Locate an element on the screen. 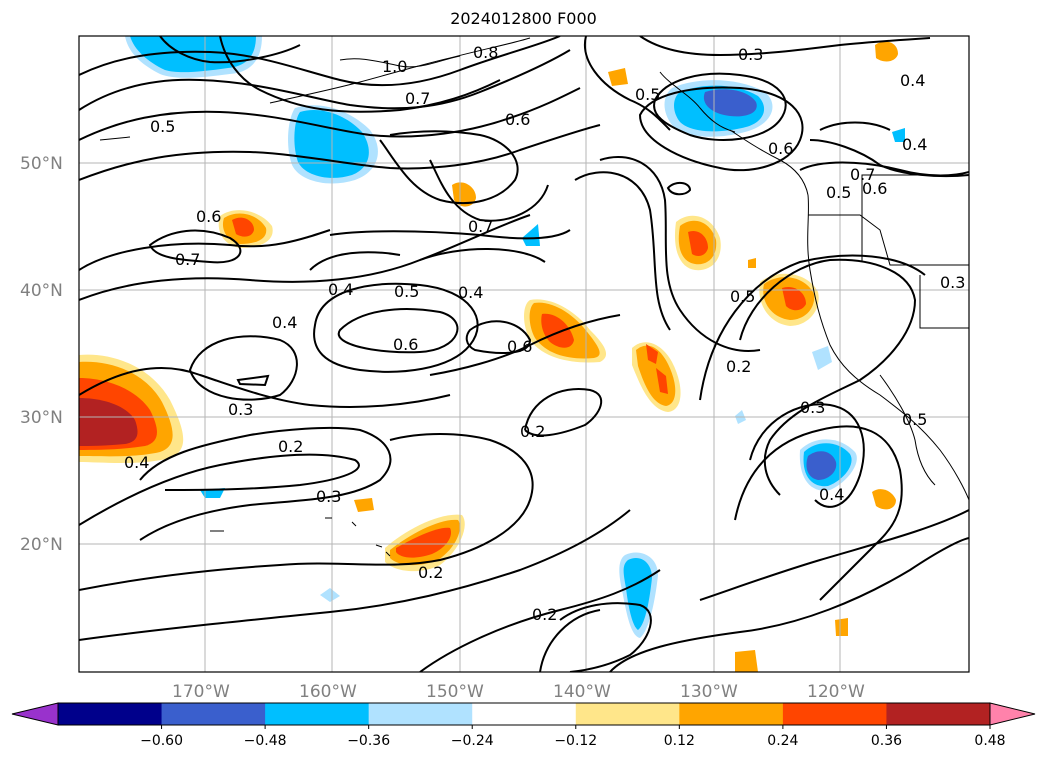  colorbar-frame is located at coordinates (524, 714).